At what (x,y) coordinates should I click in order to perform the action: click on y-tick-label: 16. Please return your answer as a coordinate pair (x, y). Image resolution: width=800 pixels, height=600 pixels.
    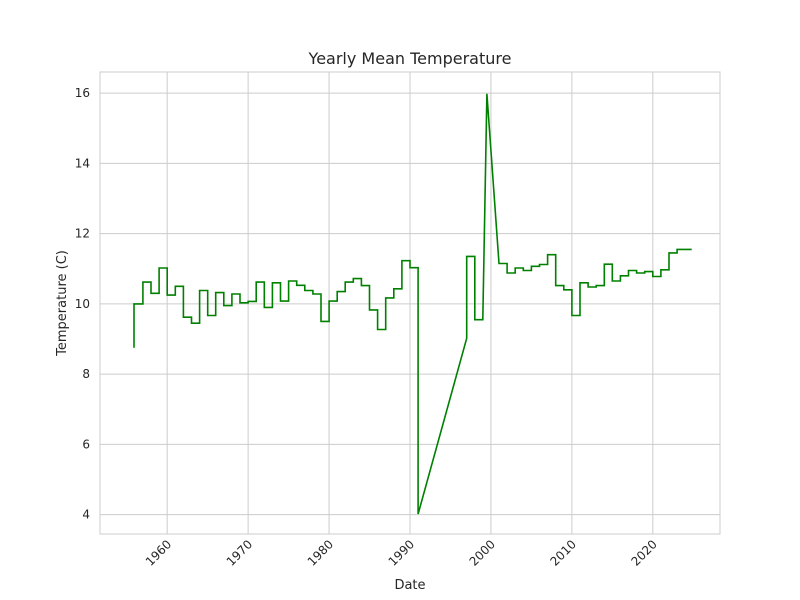
    Looking at the image, I should click on (82, 93).